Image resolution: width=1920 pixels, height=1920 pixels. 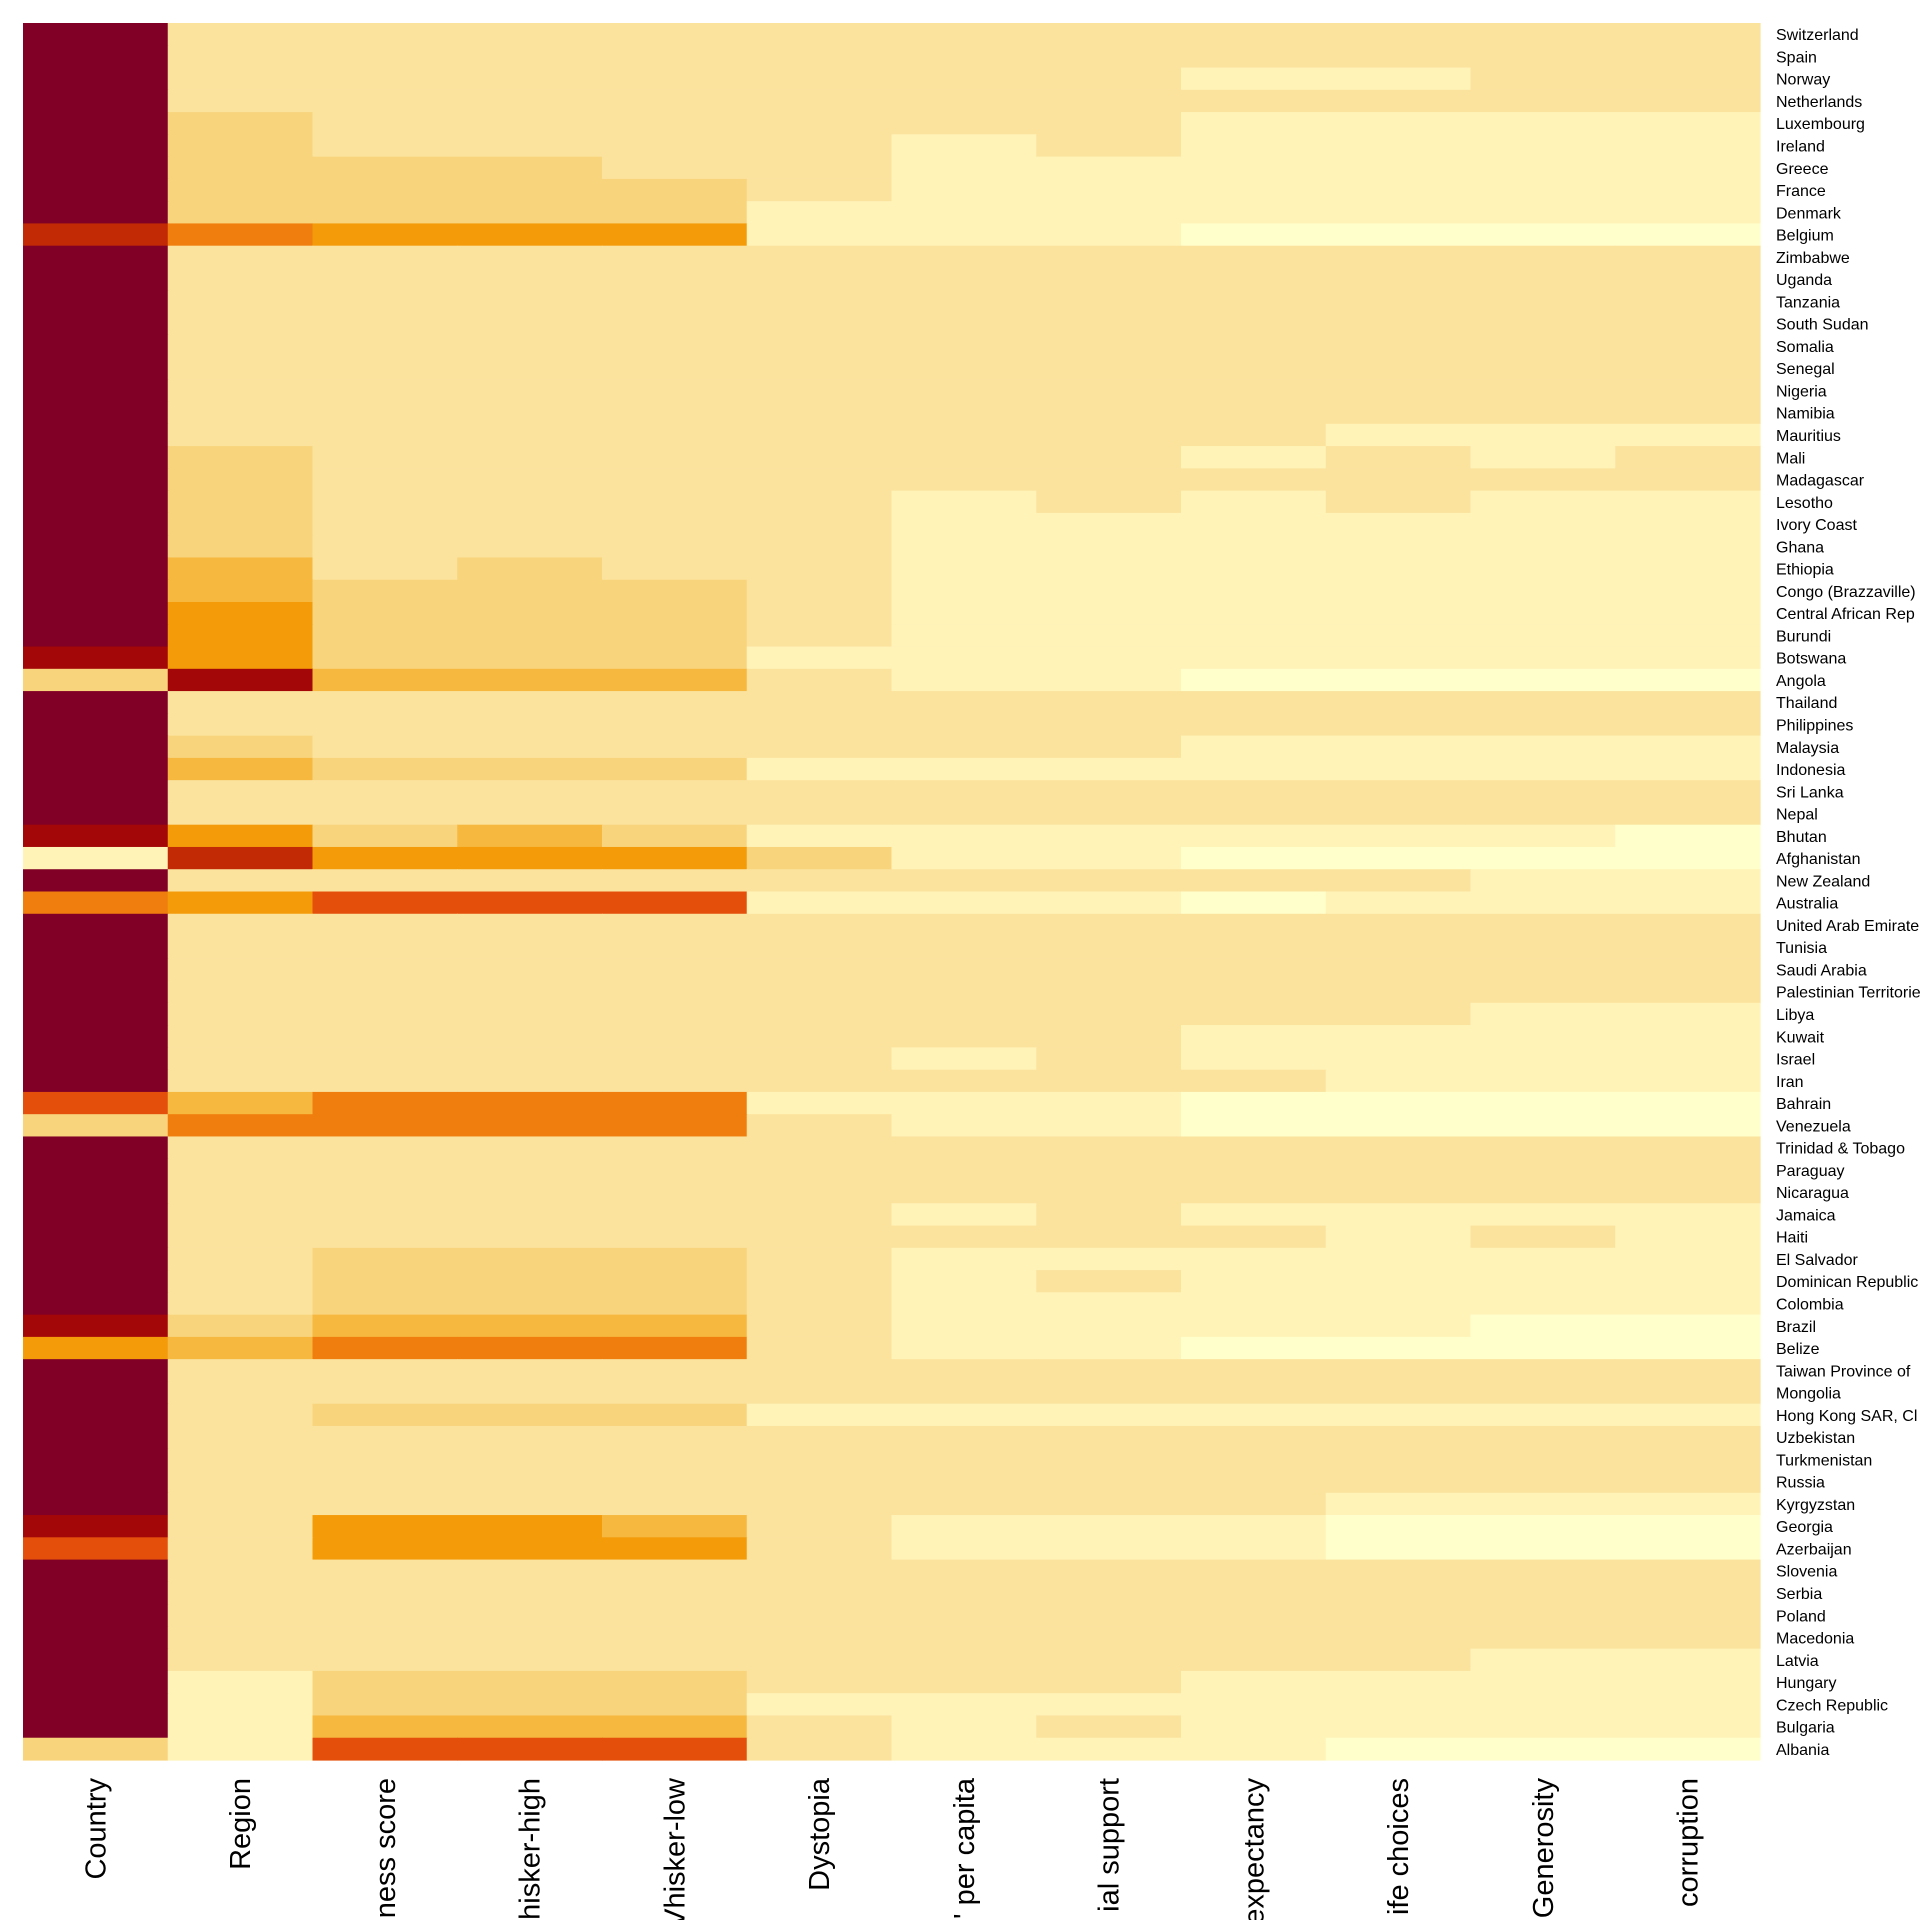 I want to click on row-label: Venezuela, so click(x=1813, y=1126).